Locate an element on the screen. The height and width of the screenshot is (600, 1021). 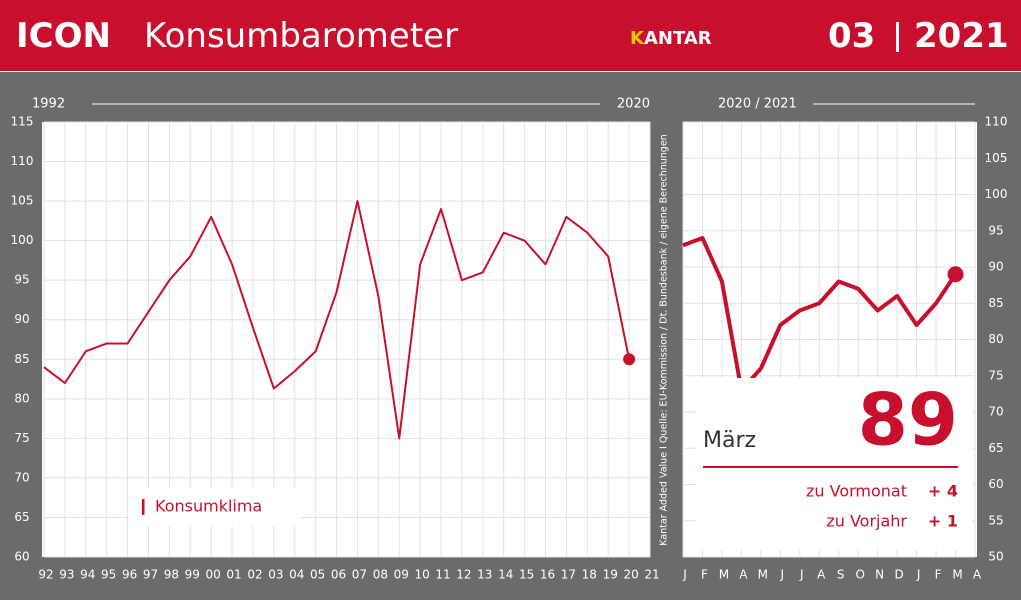
x-tick-label: 10 is located at coordinates (421, 575).